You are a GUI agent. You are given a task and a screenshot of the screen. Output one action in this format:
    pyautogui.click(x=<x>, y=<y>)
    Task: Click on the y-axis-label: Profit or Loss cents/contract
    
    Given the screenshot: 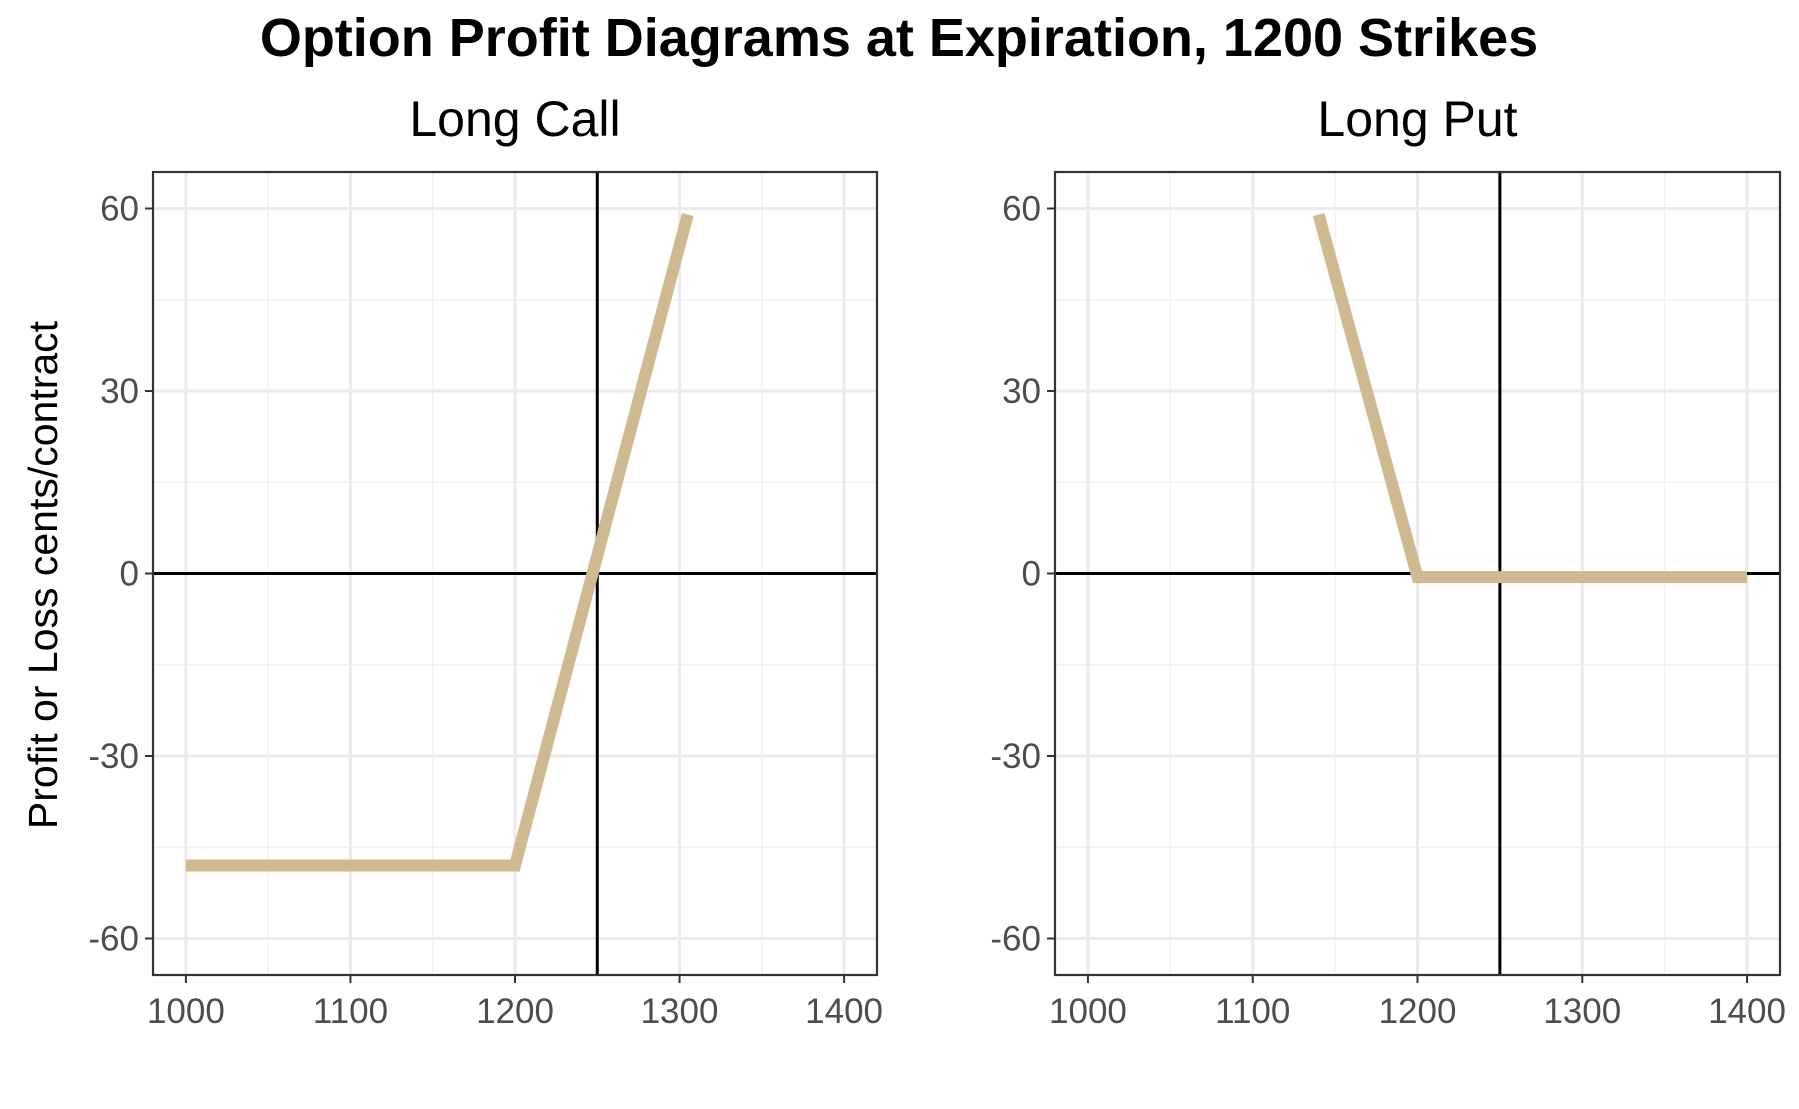 What is the action you would take?
    pyautogui.click(x=43, y=574)
    